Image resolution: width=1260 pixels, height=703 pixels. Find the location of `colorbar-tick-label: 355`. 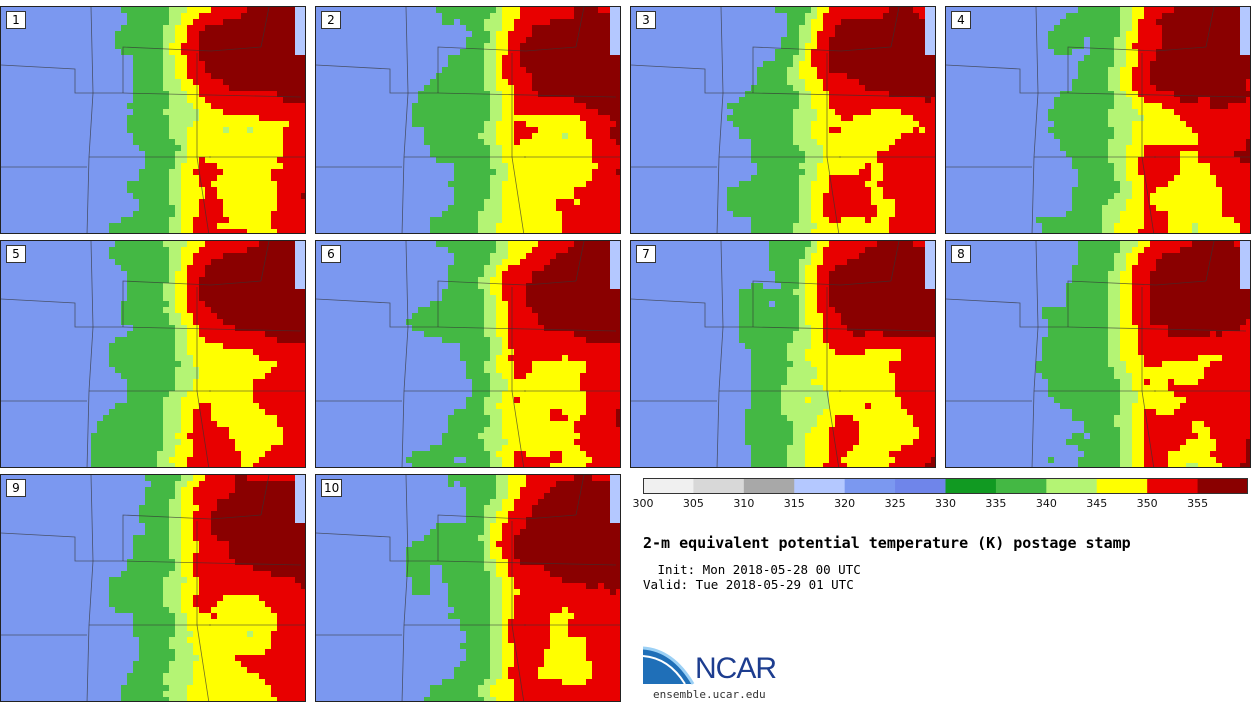

colorbar-tick-label: 355 is located at coordinates (1198, 503).